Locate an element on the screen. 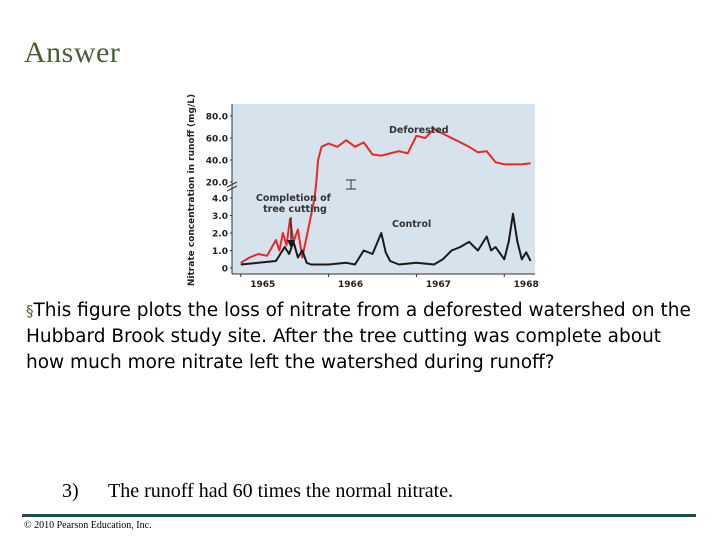 This screenshot has width=720, height=540. annotation-deforested: Deforested is located at coordinates (419, 130).